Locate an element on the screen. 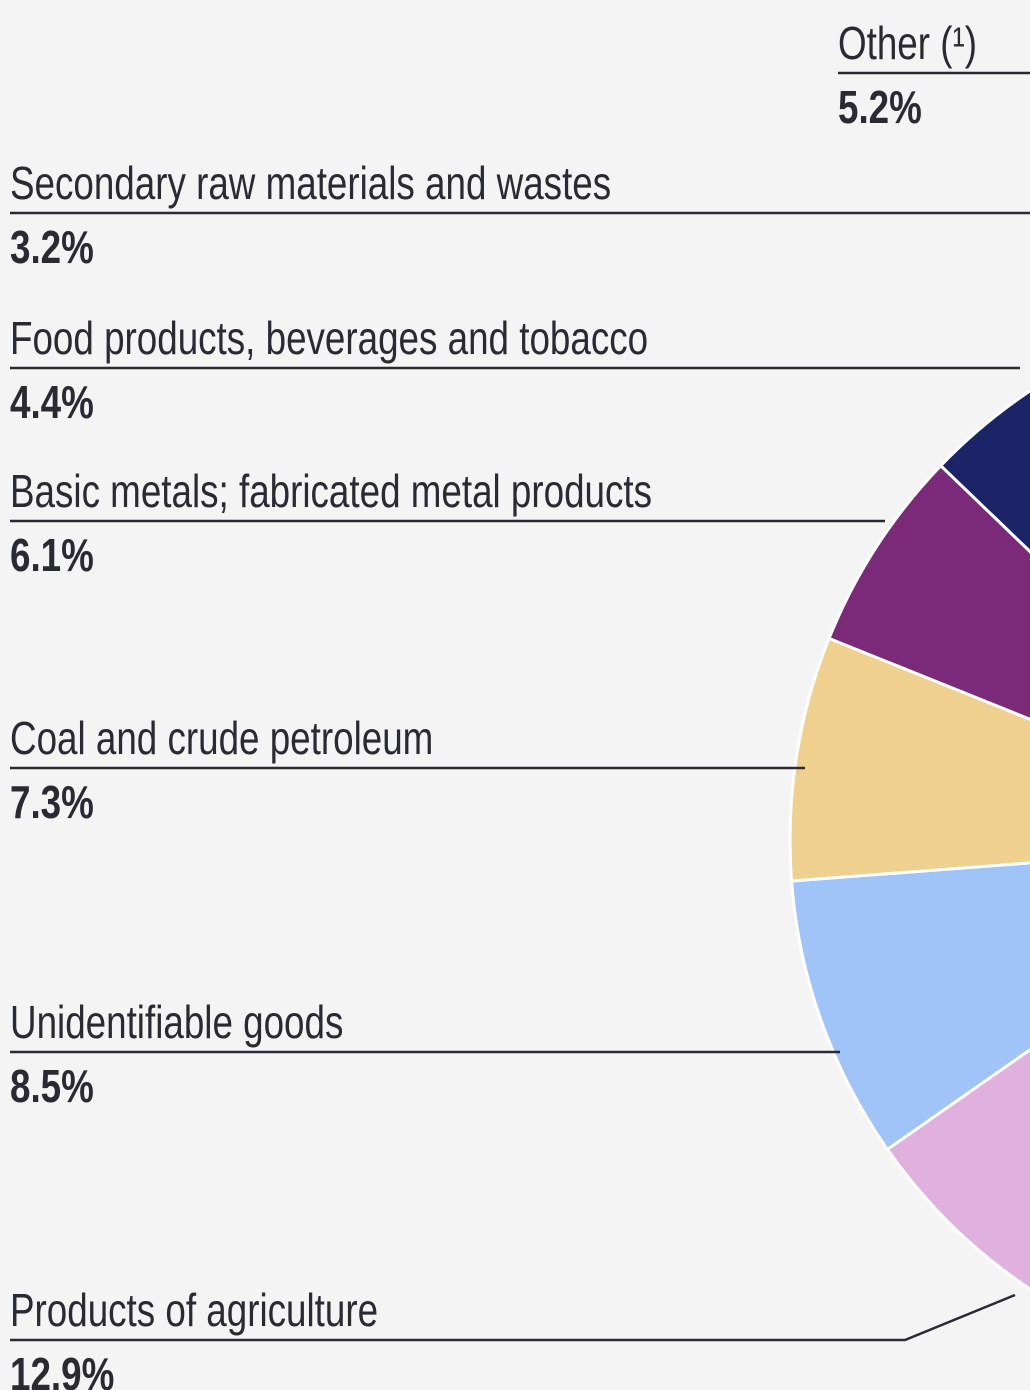  leader-line is located at coordinates (513, 1317).